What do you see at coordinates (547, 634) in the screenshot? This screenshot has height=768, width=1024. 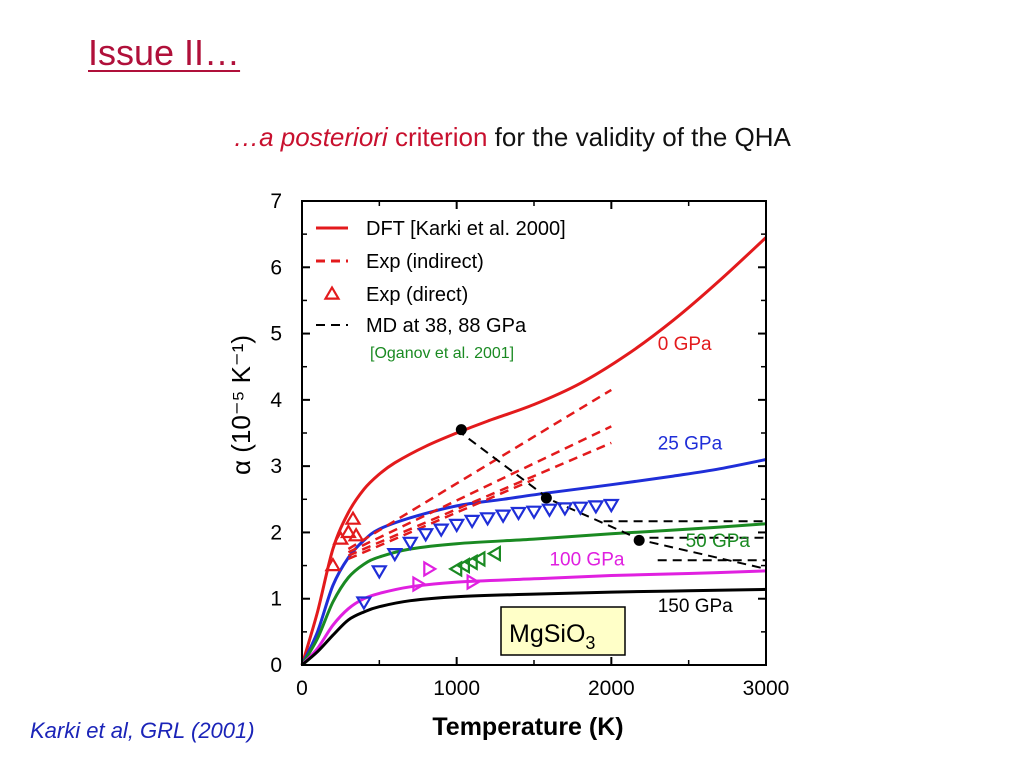 I see `mgsio3-text: MgSiO` at bounding box center [547, 634].